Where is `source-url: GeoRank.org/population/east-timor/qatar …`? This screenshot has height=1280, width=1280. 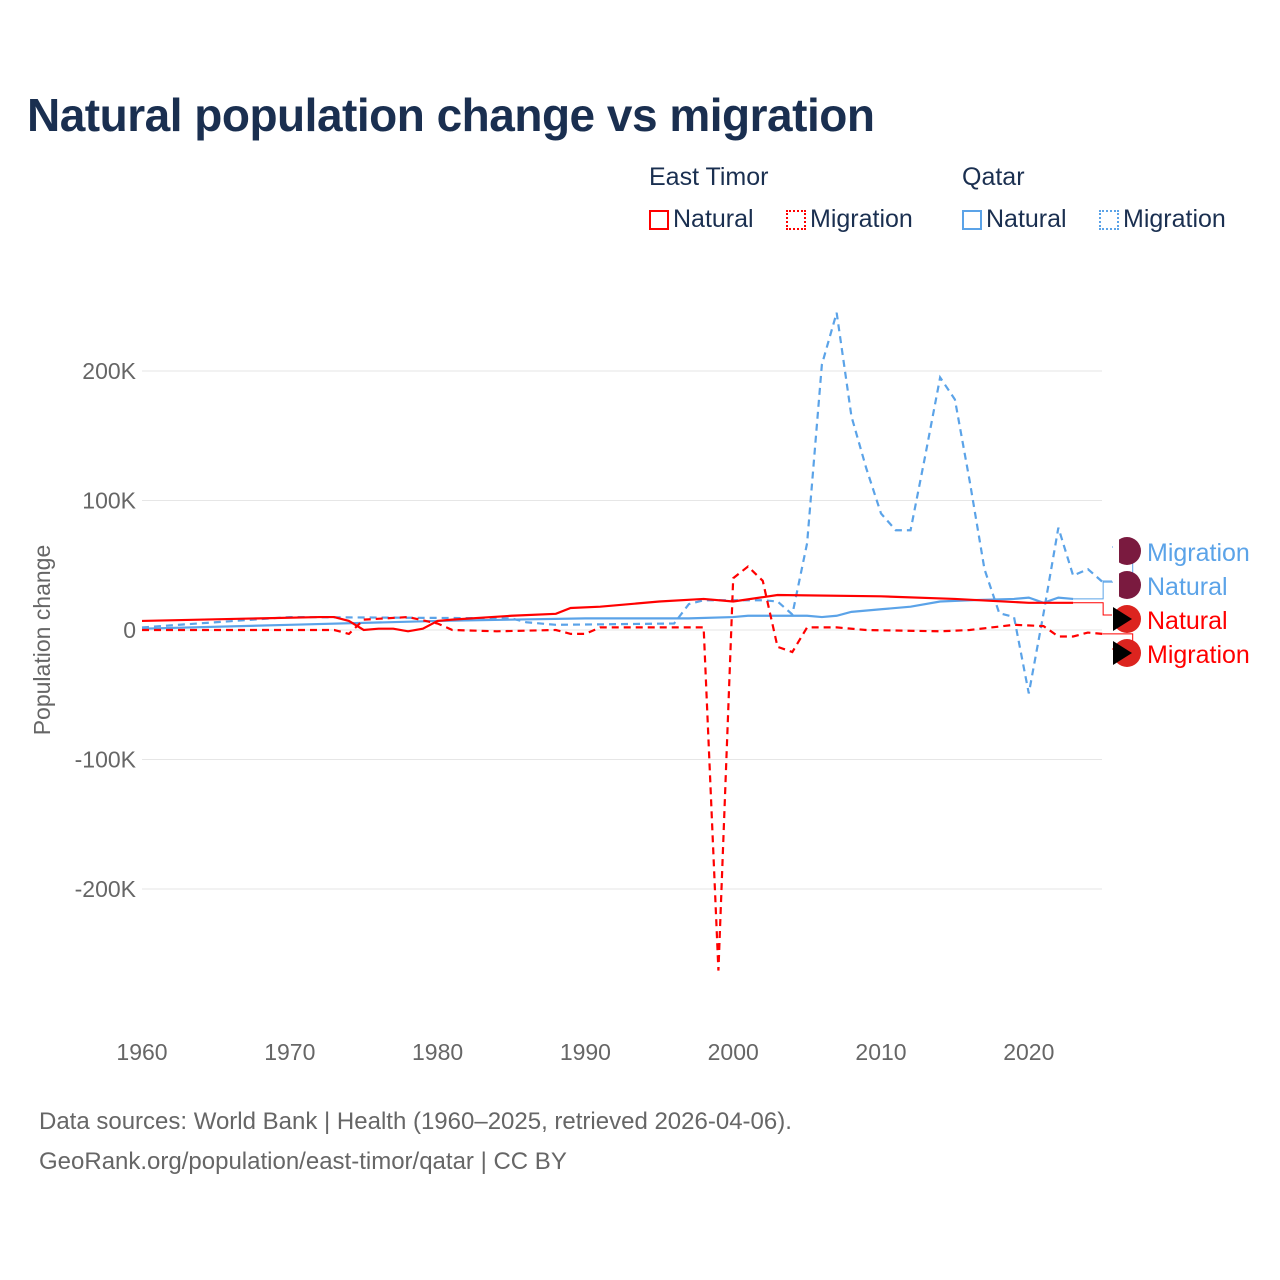
source-url: GeoRank.org/population/east-timor/qatar … is located at coordinates (303, 1161).